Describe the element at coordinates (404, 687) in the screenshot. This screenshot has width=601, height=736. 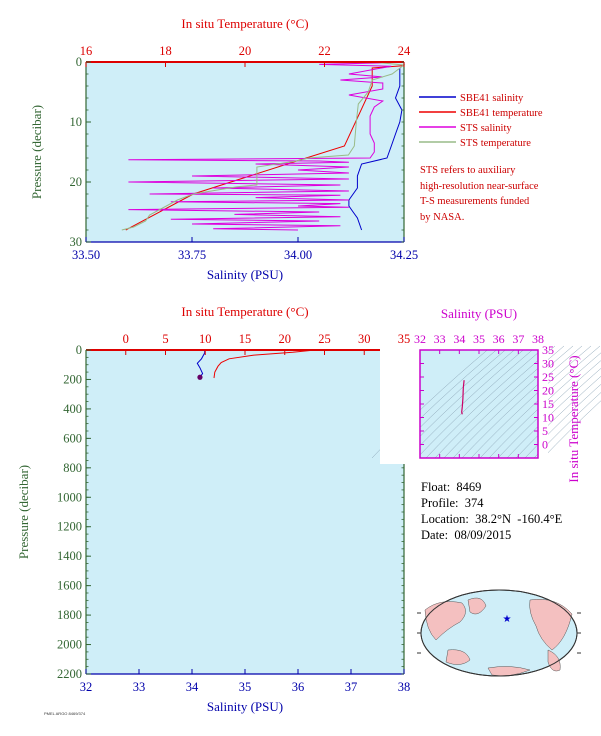
I see `x-tick-label: 38` at that location.